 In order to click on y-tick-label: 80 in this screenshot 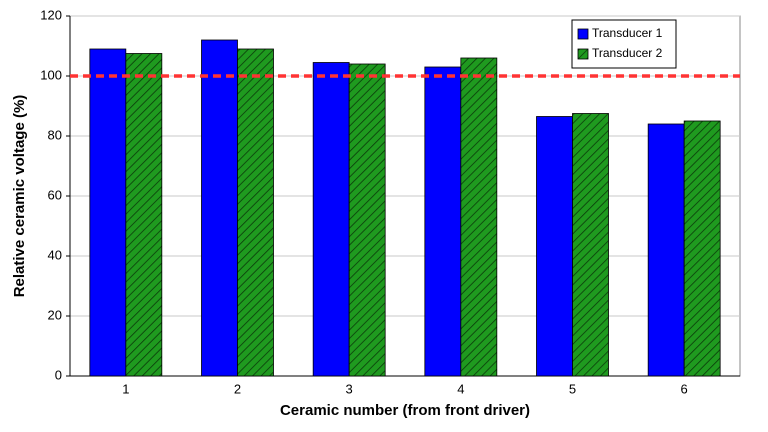, I will do `click(55, 134)`.